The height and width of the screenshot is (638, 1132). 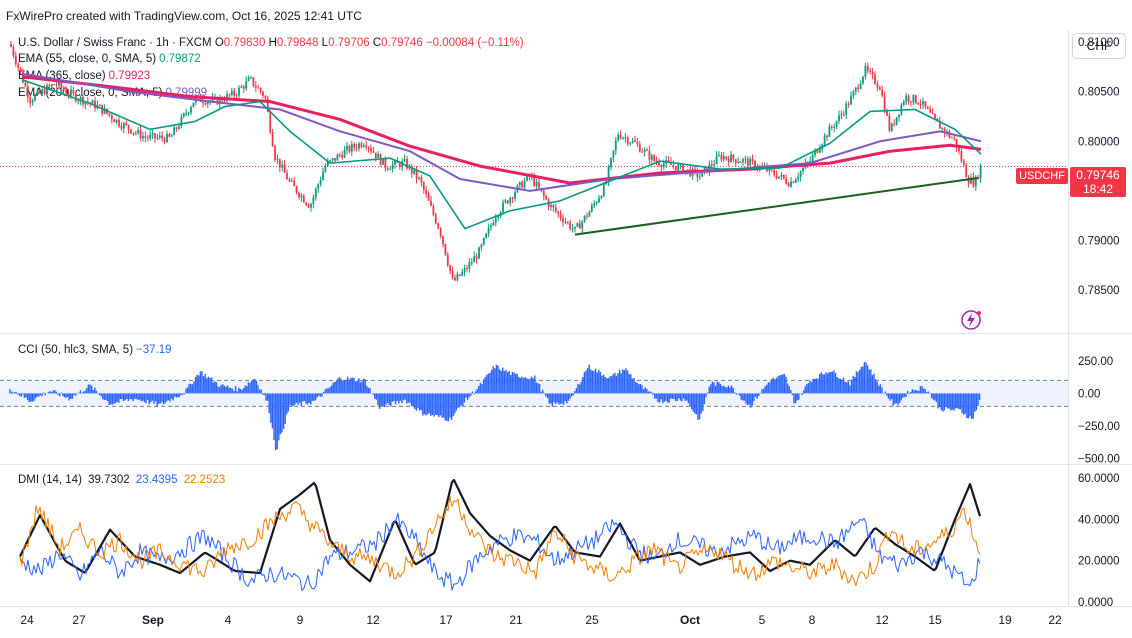 What do you see at coordinates (111, 59) in the screenshot?
I see `ema55-legend: EMA (55, close, 0, SMA, 5) 0.79872` at bounding box center [111, 59].